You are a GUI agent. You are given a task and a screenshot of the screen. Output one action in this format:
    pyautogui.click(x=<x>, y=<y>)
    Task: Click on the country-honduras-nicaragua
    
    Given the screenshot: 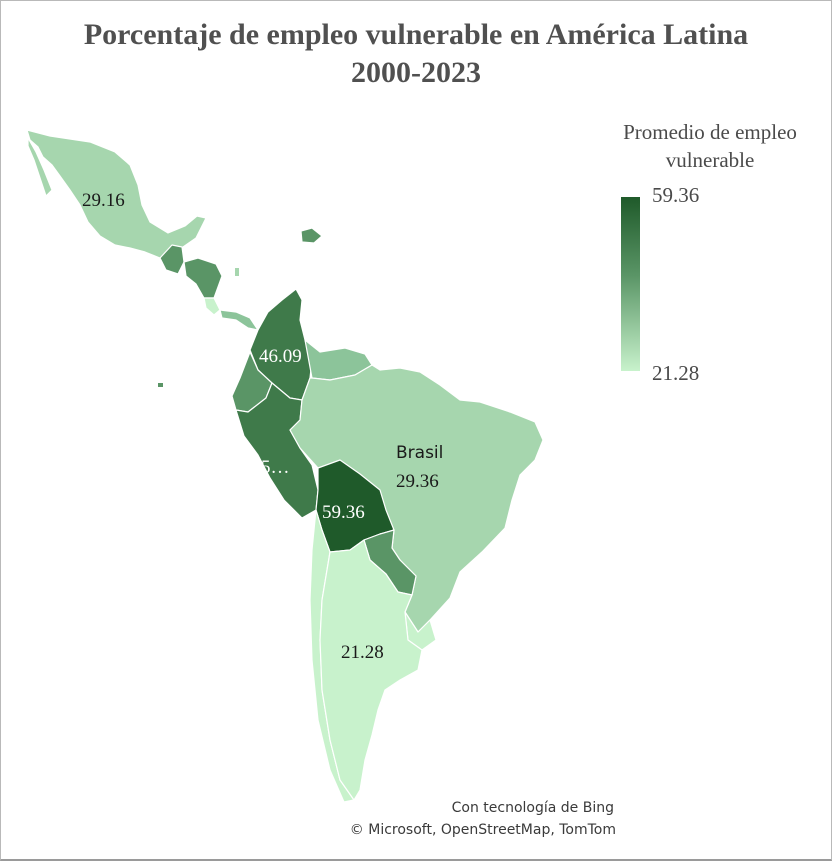 What is the action you would take?
    pyautogui.click(x=203, y=278)
    